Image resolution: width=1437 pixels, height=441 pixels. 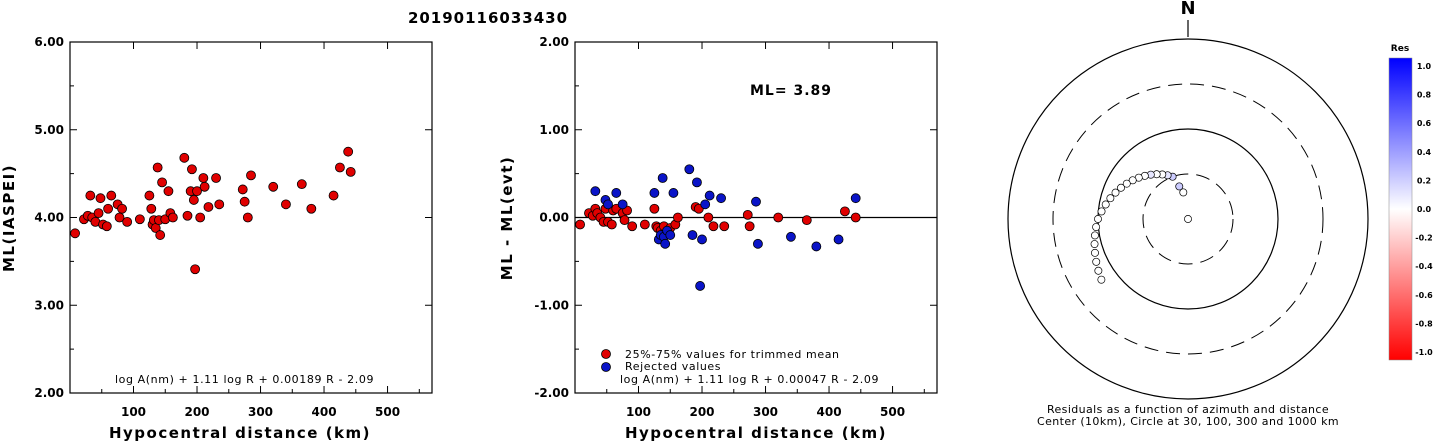 What do you see at coordinates (1424, 66) in the screenshot?
I see `colorbar-tick-label: 1.0` at bounding box center [1424, 66].